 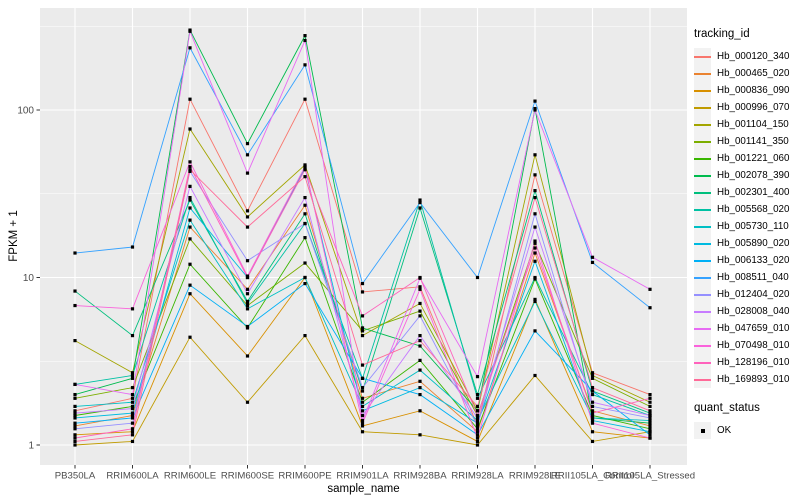 I want to click on legend-item-Hb_128196_010: Hb_128196_010, so click(x=747, y=362).